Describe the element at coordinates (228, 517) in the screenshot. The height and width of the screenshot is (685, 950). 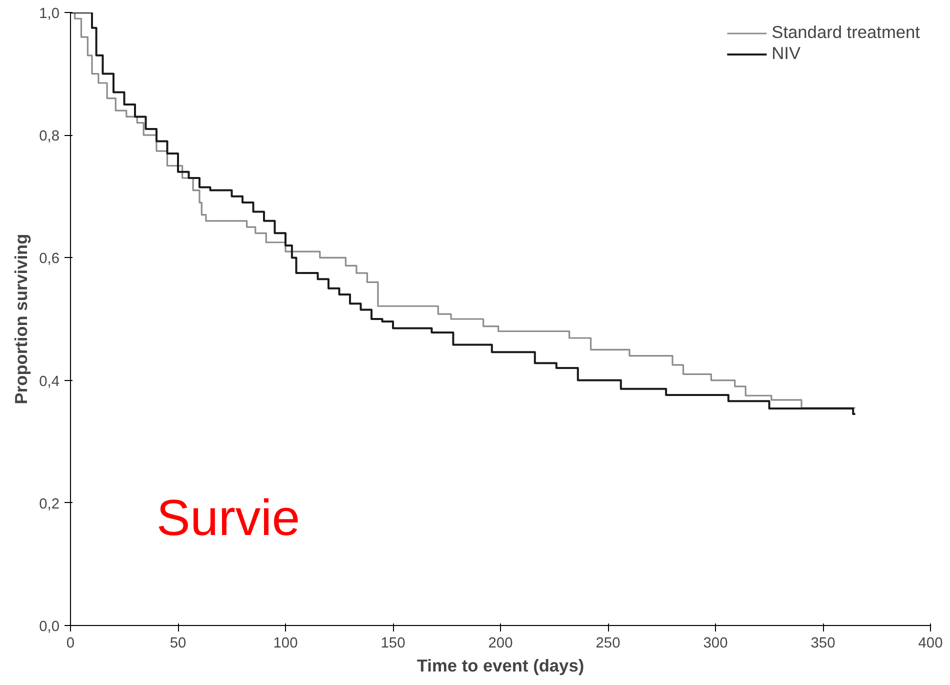
I see `annotation: Survie` at that location.